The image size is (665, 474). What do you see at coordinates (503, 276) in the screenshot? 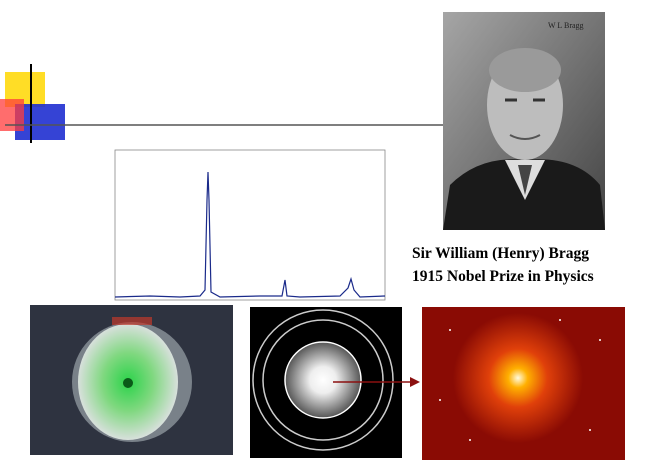
I see `caption-prize: 1915 Nobel Prize in Physics` at bounding box center [503, 276].